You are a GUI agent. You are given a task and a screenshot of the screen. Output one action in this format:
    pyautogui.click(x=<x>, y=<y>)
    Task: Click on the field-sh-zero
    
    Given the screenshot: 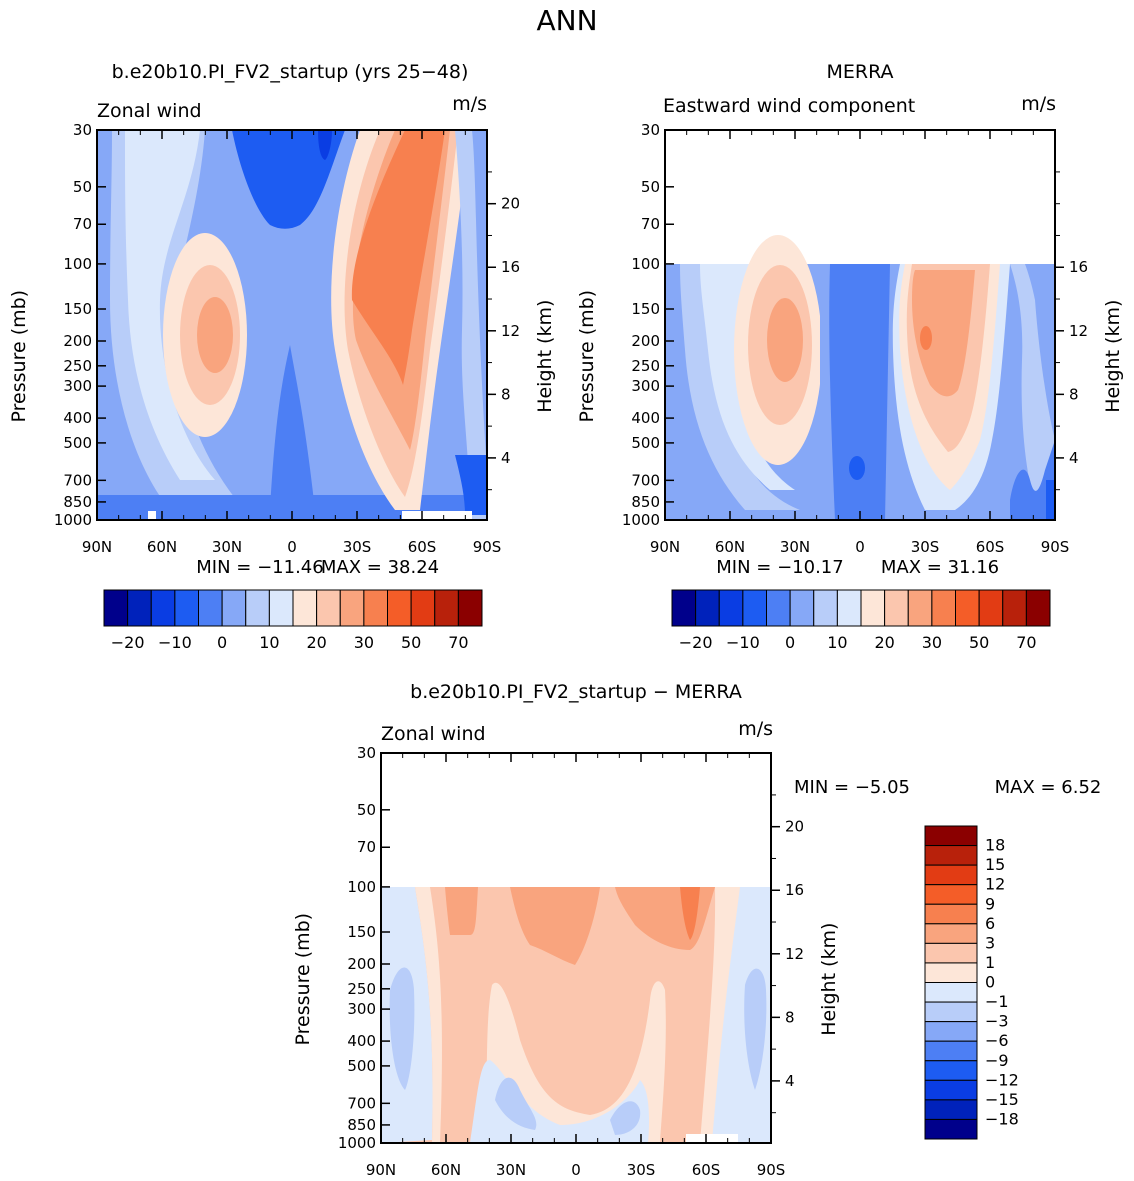 What is the action you would take?
    pyautogui.click(x=720, y=1015)
    